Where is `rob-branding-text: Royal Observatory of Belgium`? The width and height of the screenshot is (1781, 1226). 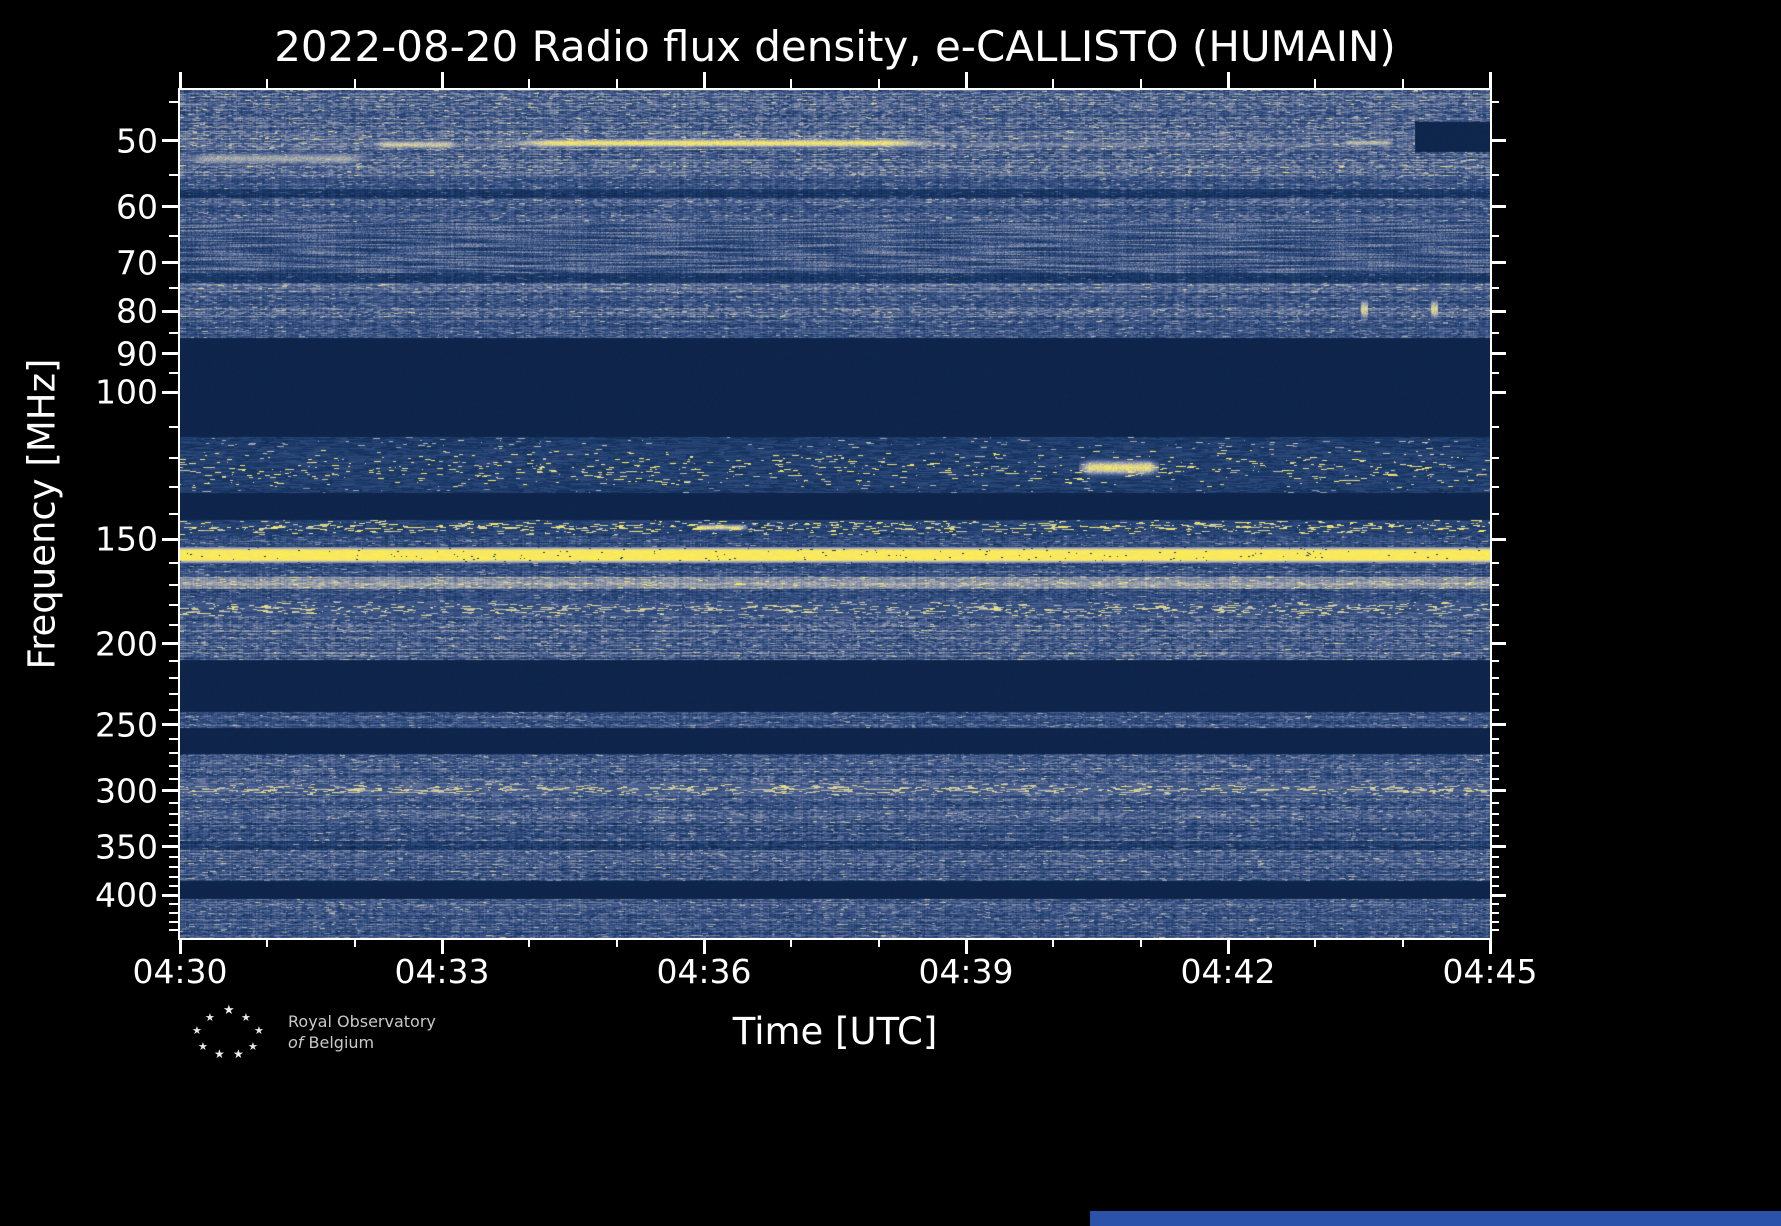
rob-branding-text: Royal Observatory of Belgium is located at coordinates (362, 1033).